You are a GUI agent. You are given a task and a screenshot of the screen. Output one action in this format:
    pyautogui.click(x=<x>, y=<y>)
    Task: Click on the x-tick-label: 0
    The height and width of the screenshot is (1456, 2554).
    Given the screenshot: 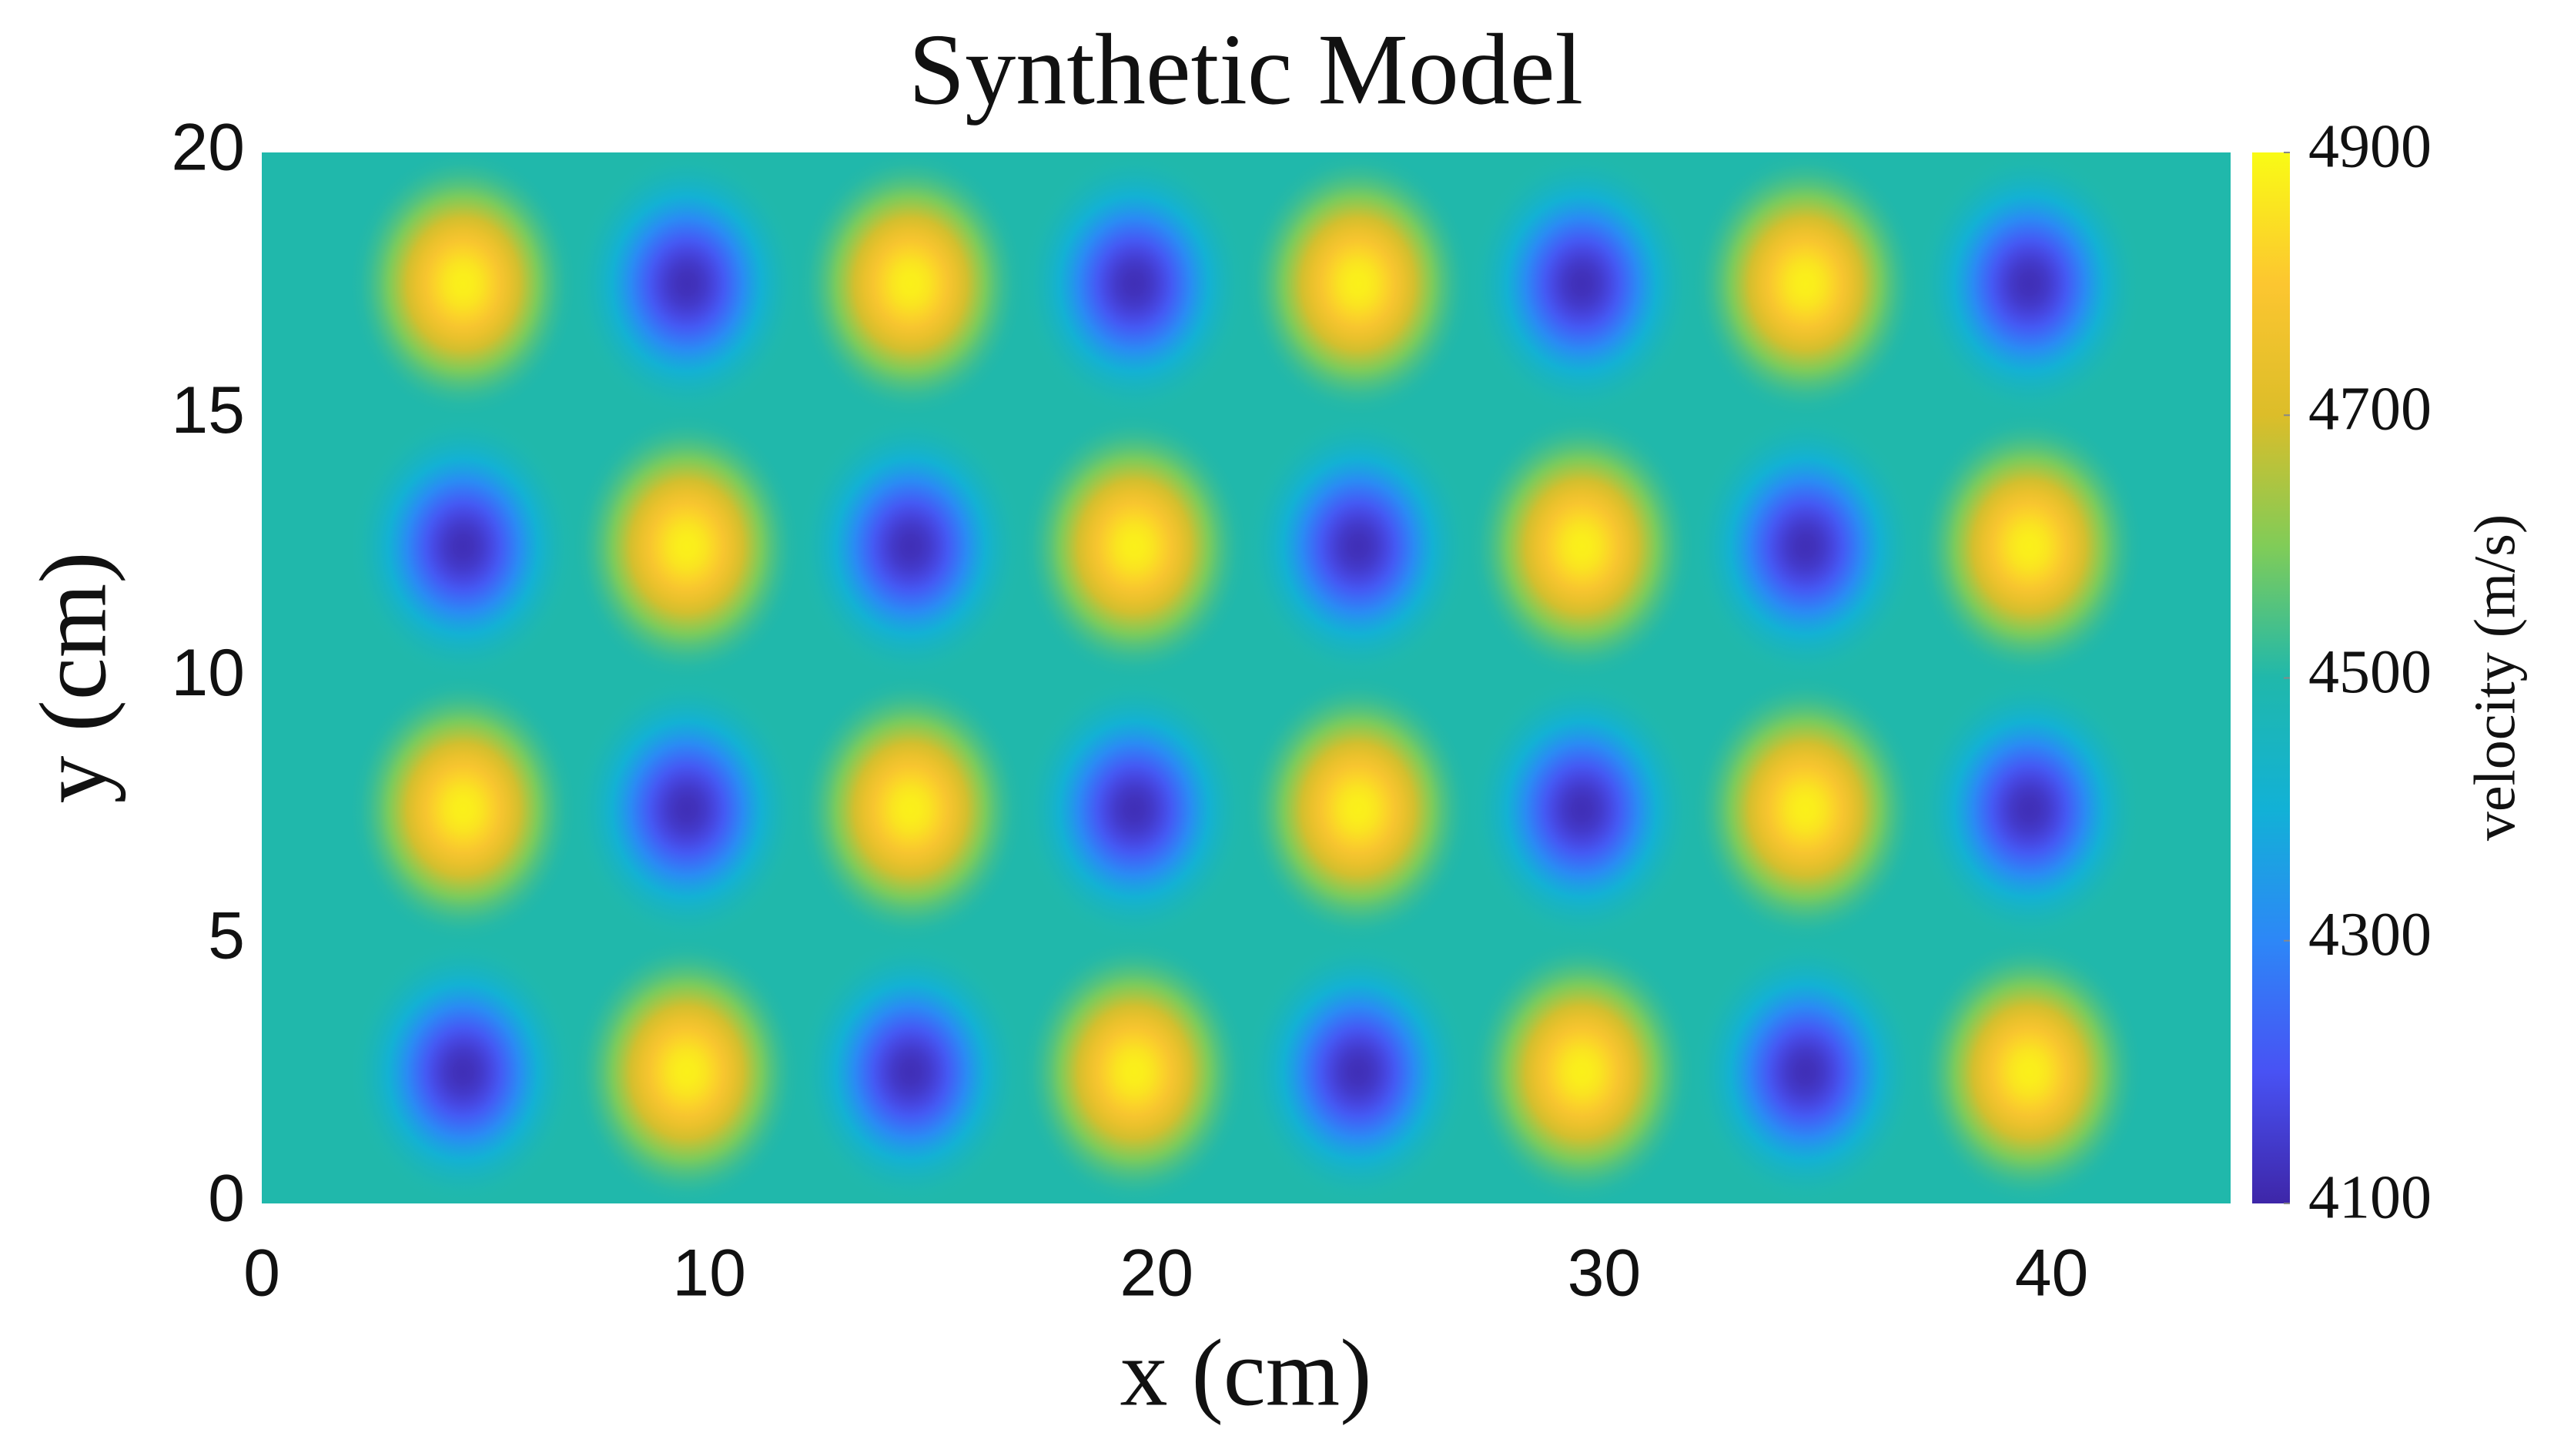 What is the action you would take?
    pyautogui.click(x=261, y=1274)
    